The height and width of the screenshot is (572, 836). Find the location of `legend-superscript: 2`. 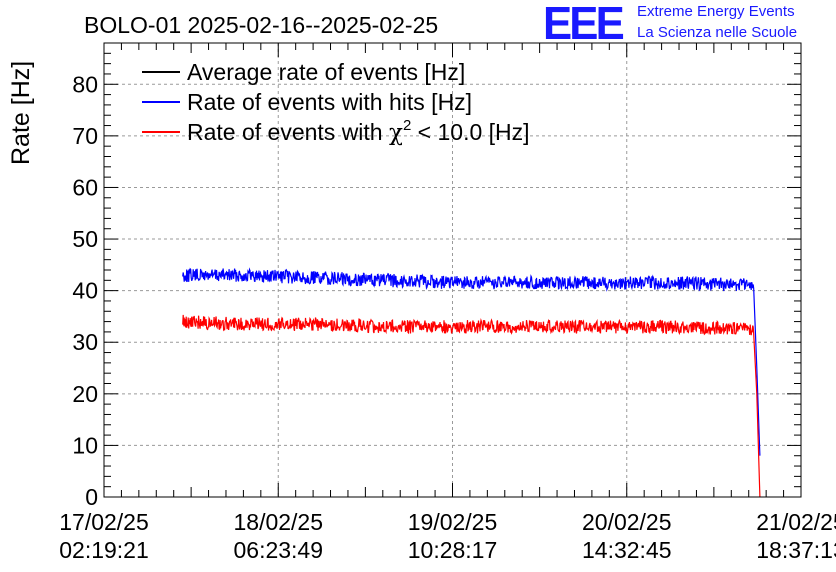

legend-superscript: 2 is located at coordinates (407, 125).